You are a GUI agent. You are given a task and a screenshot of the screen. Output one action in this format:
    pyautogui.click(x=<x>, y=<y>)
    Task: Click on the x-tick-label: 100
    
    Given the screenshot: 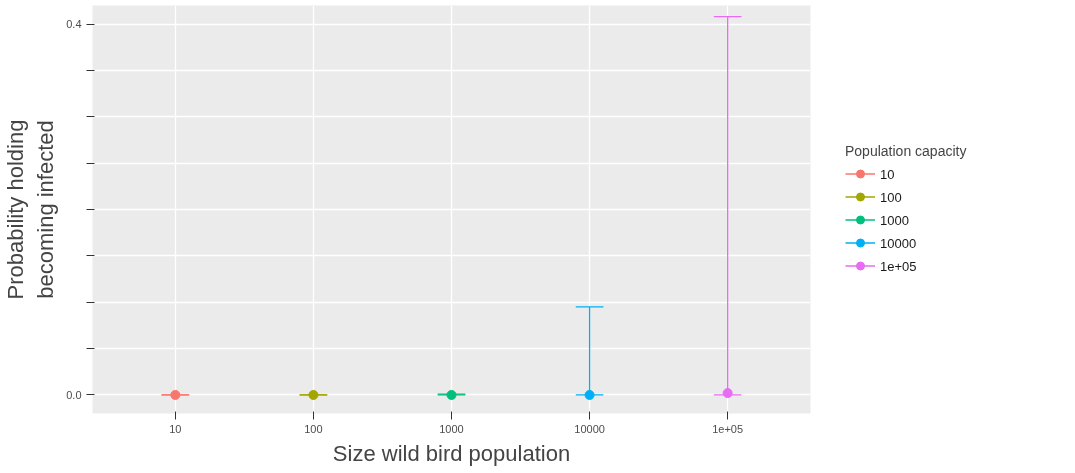 What is the action you would take?
    pyautogui.click(x=313, y=428)
    